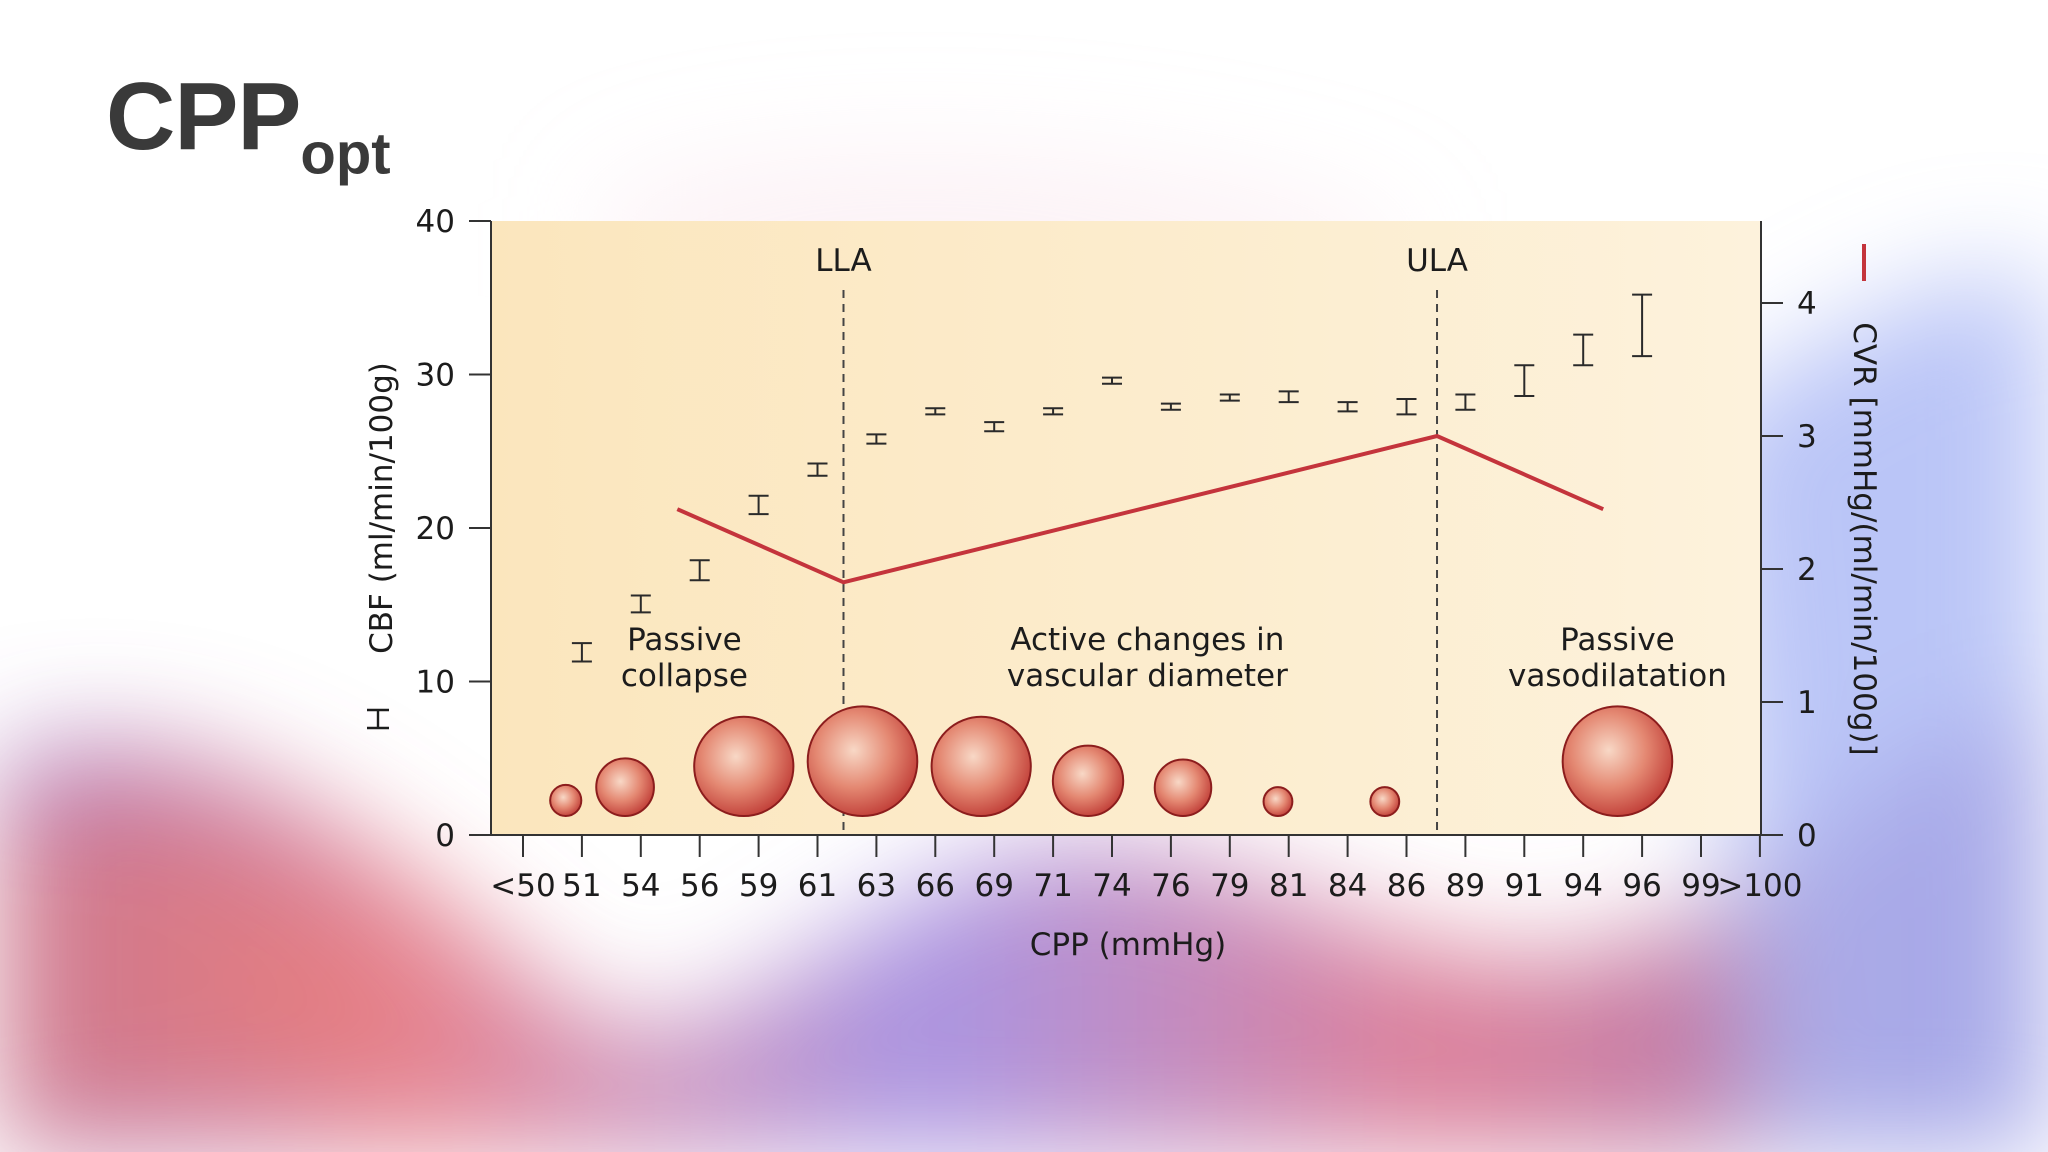 This screenshot has height=1152, width=2048. I want to click on y-axis-title: CBF (ml/min/100g), so click(382, 508).